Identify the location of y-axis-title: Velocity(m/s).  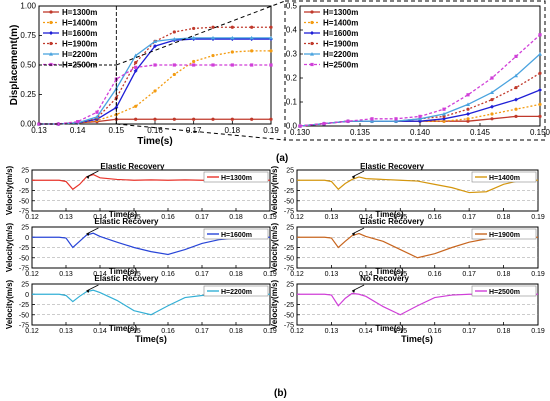
(274, 247).